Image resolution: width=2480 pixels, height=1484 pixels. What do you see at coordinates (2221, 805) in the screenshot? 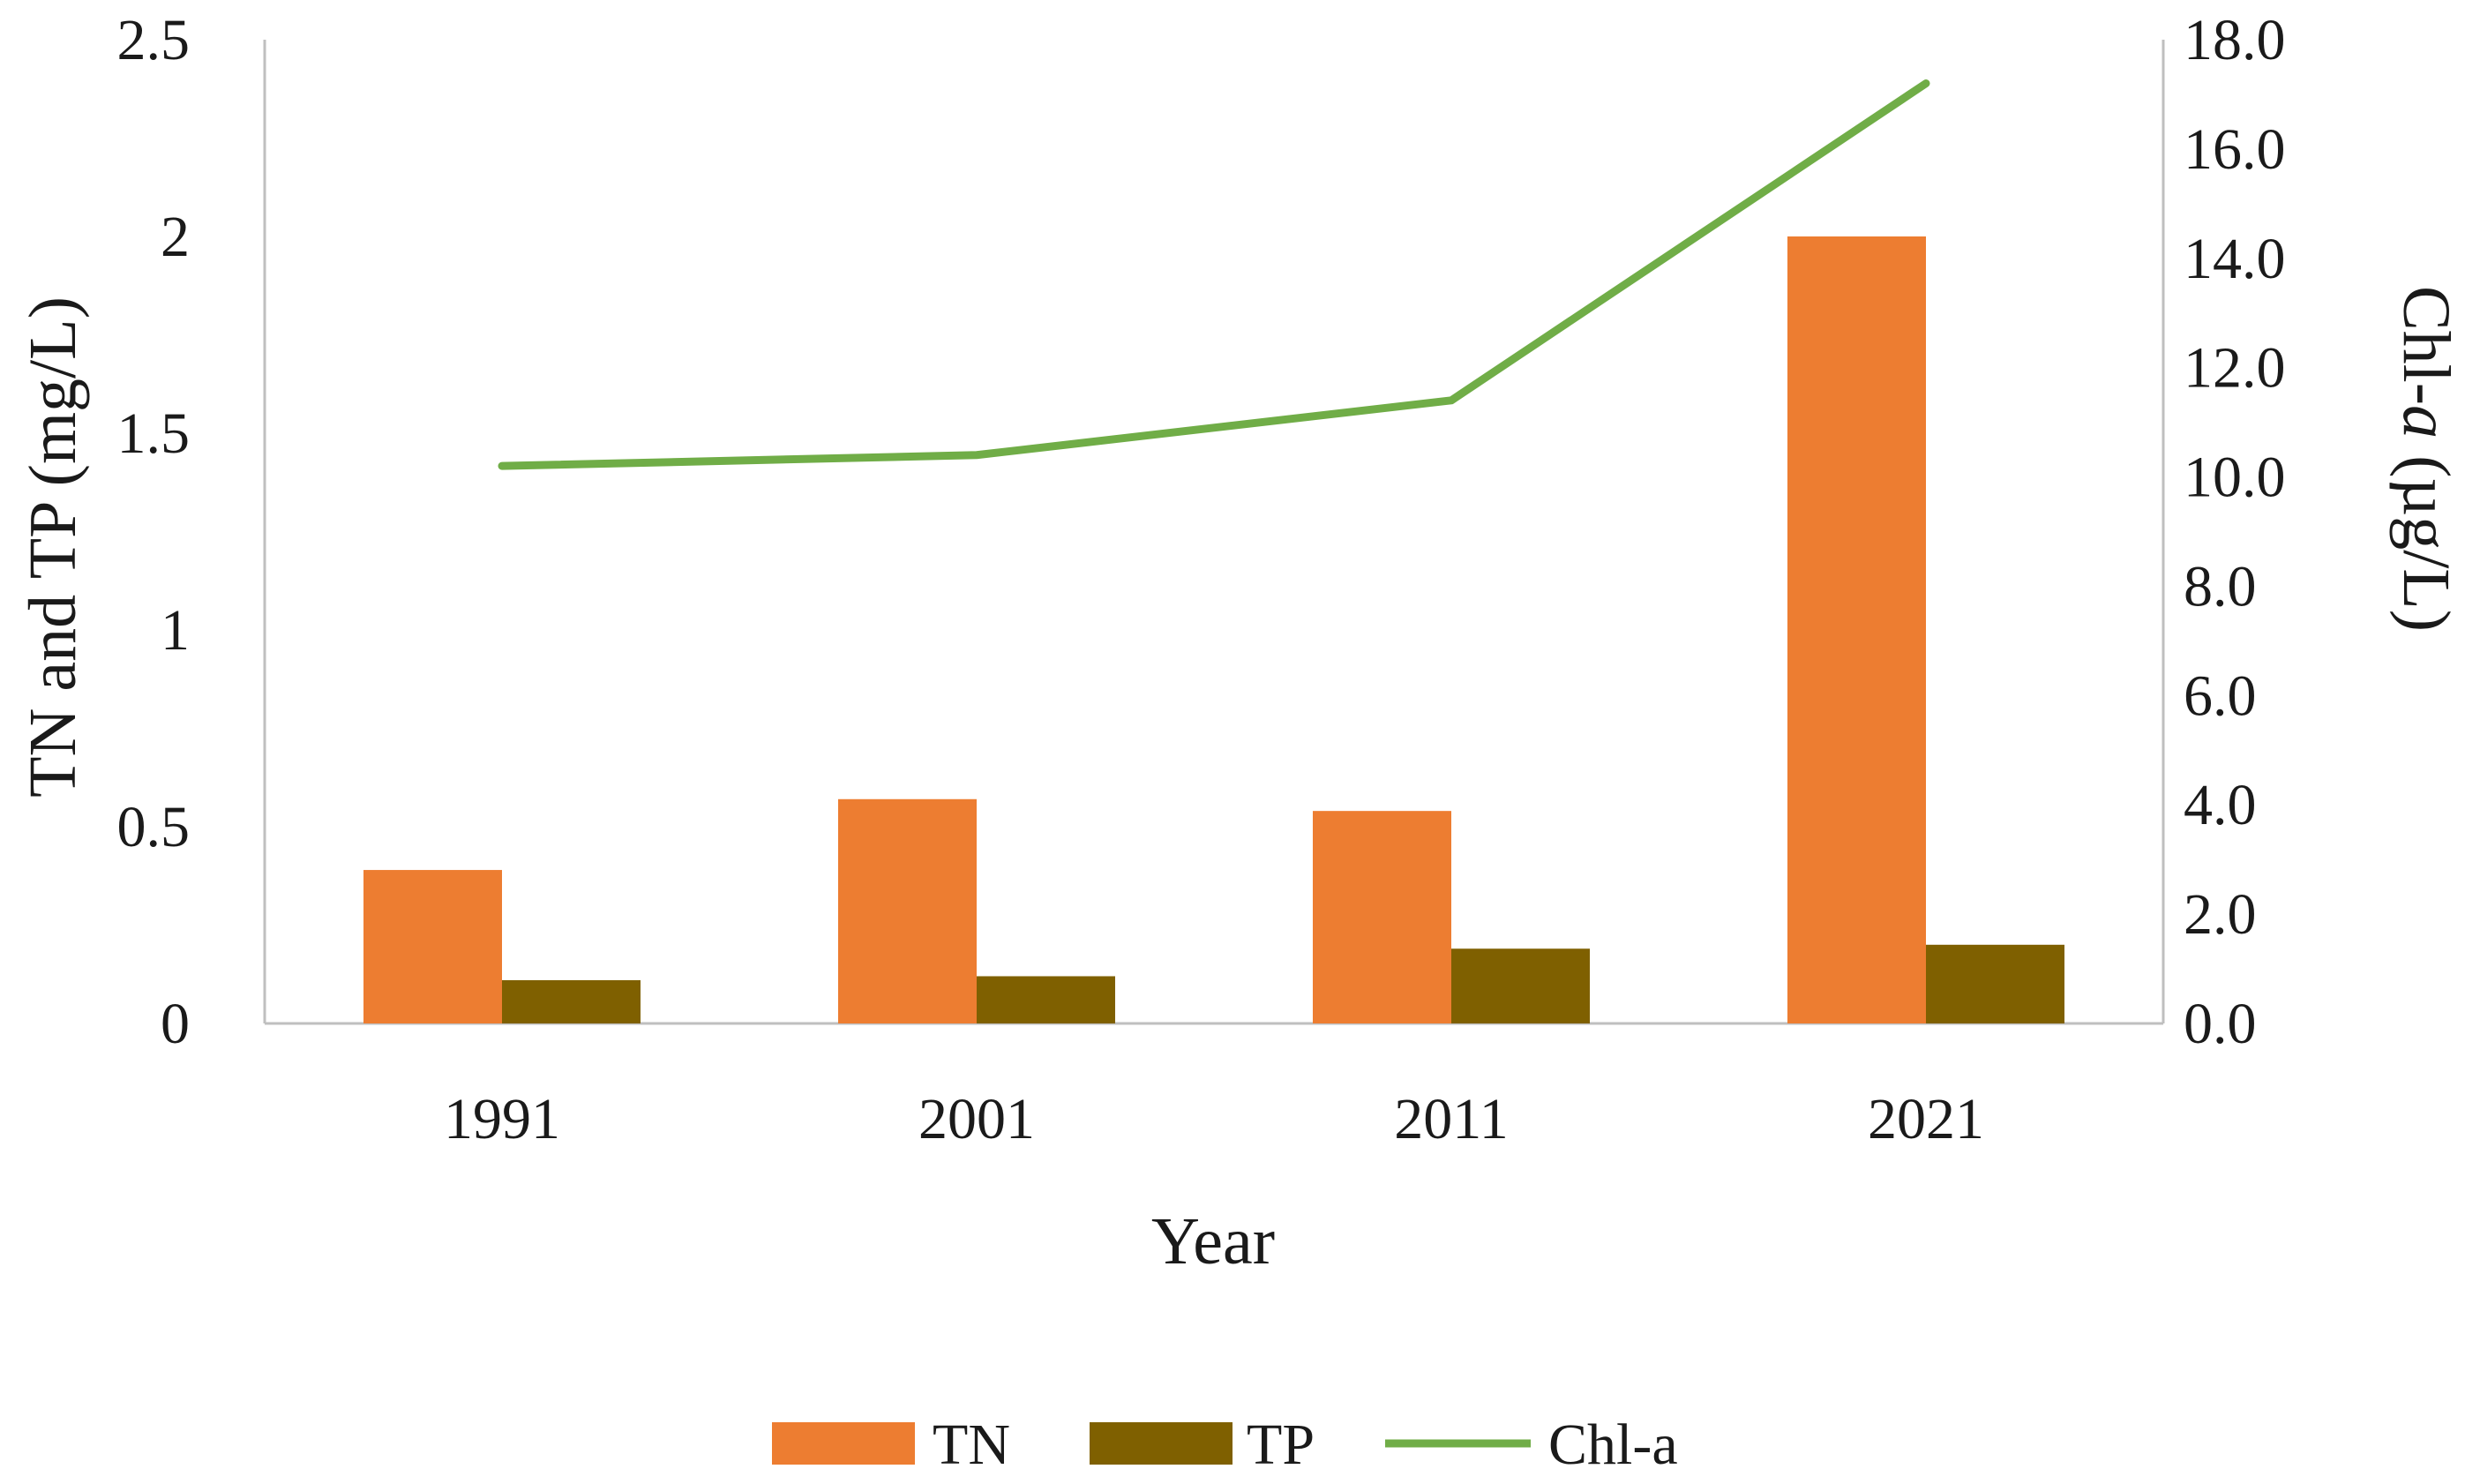
I see `y2-tick-label: 4.0` at bounding box center [2221, 805].